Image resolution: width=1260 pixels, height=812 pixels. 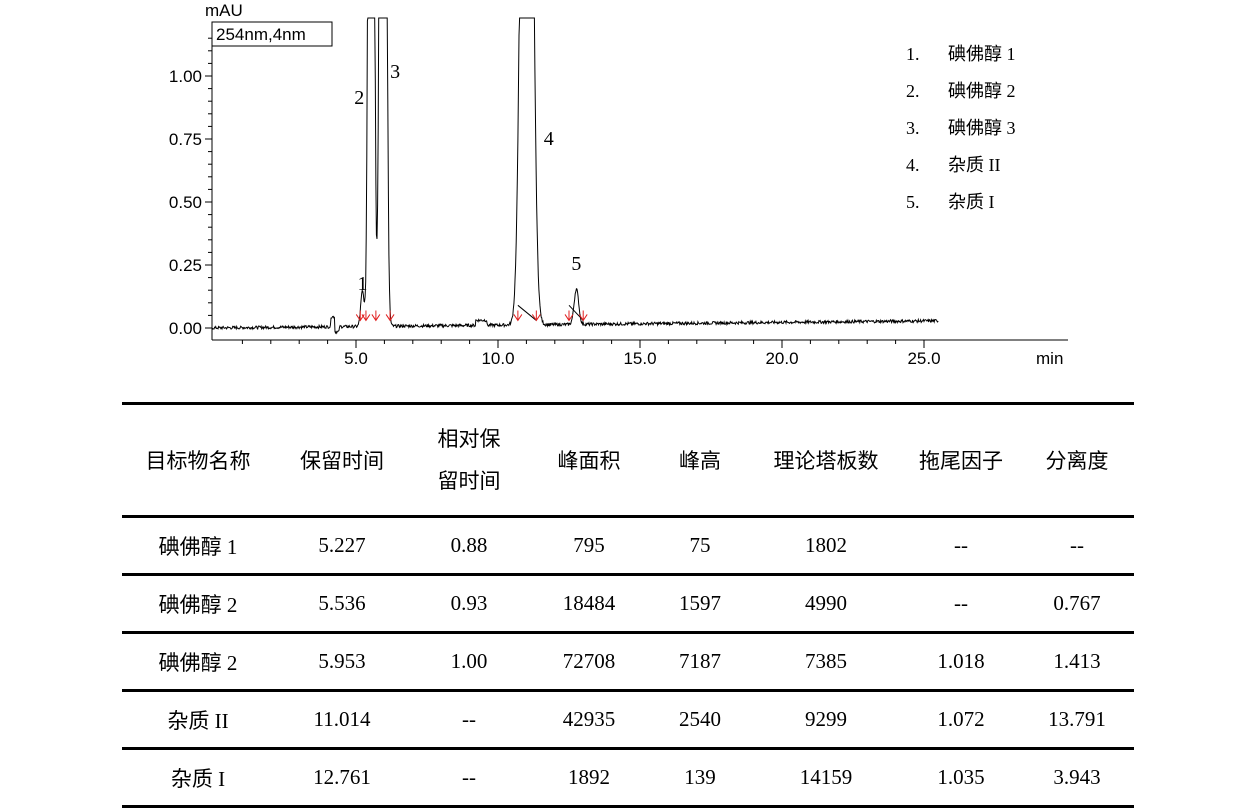 I want to click on y-ticks: 0.00 0.25 0.50 0.75 1.00, so click(x=190, y=187).